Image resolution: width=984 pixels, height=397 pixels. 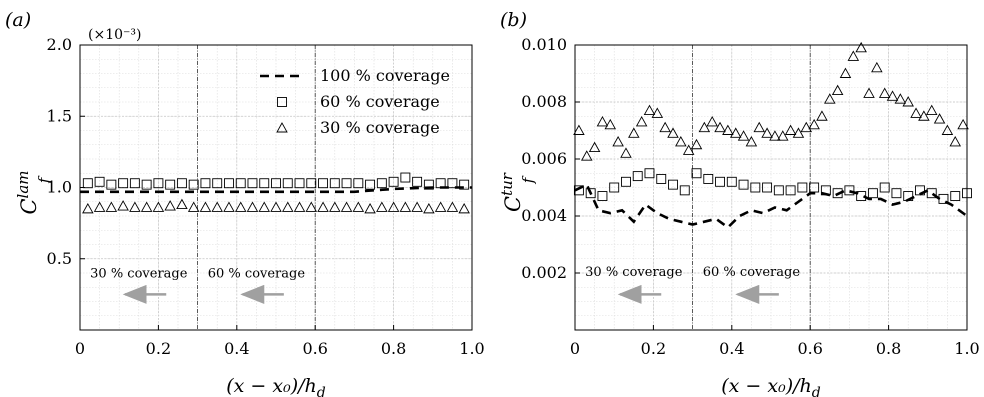 I want to click on x-tick-label: 1.0, so click(x=471, y=348).